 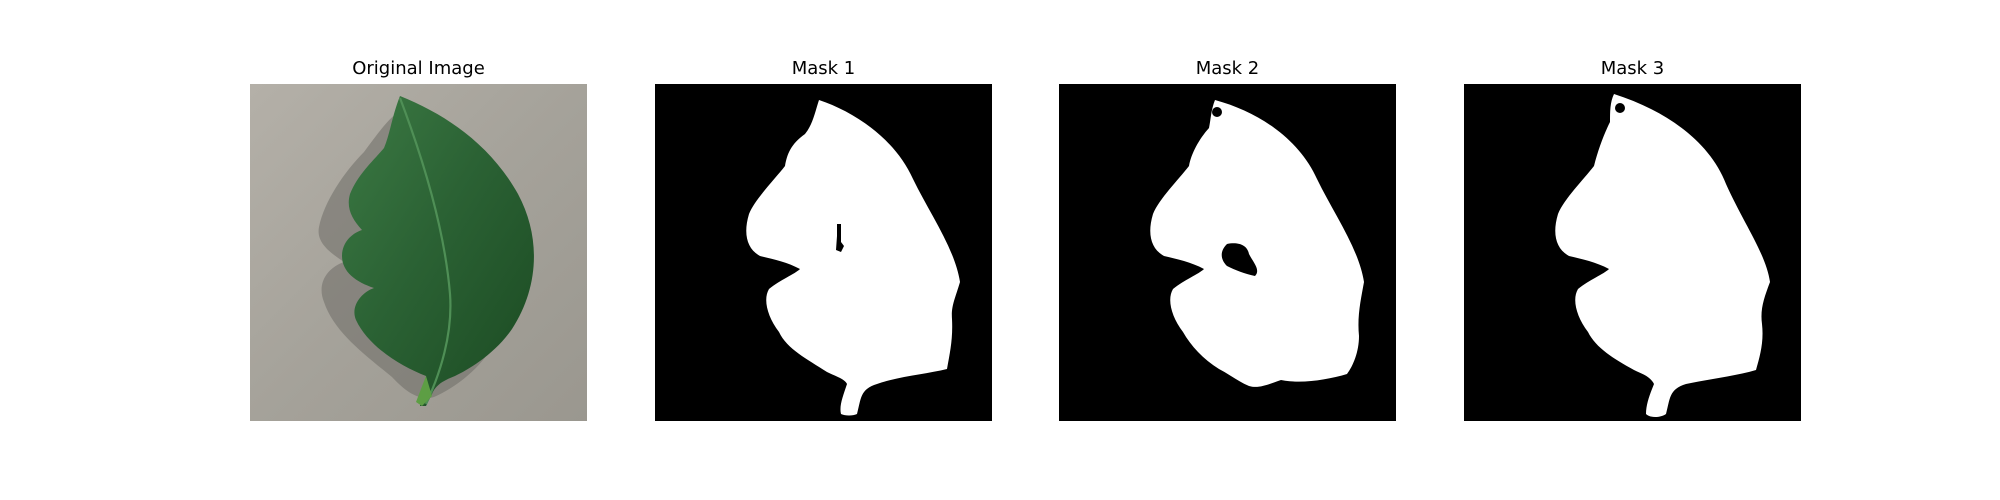 I want to click on panel-title: Mask 3, so click(x=1632, y=68).